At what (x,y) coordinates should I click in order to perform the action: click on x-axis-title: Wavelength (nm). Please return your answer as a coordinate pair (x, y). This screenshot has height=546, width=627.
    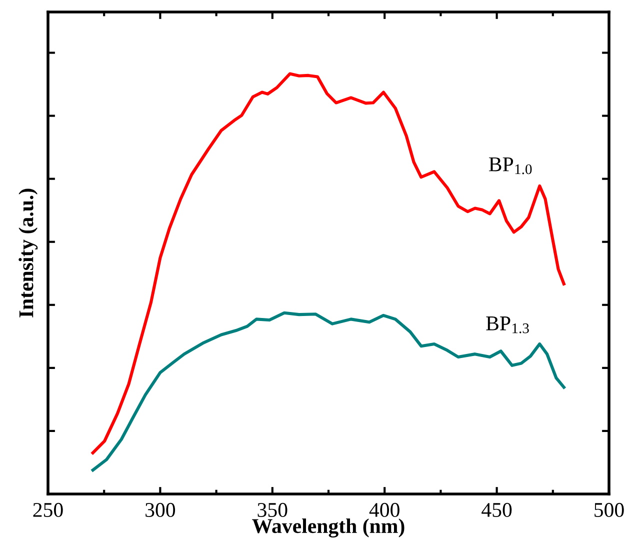
    Looking at the image, I should click on (328, 528).